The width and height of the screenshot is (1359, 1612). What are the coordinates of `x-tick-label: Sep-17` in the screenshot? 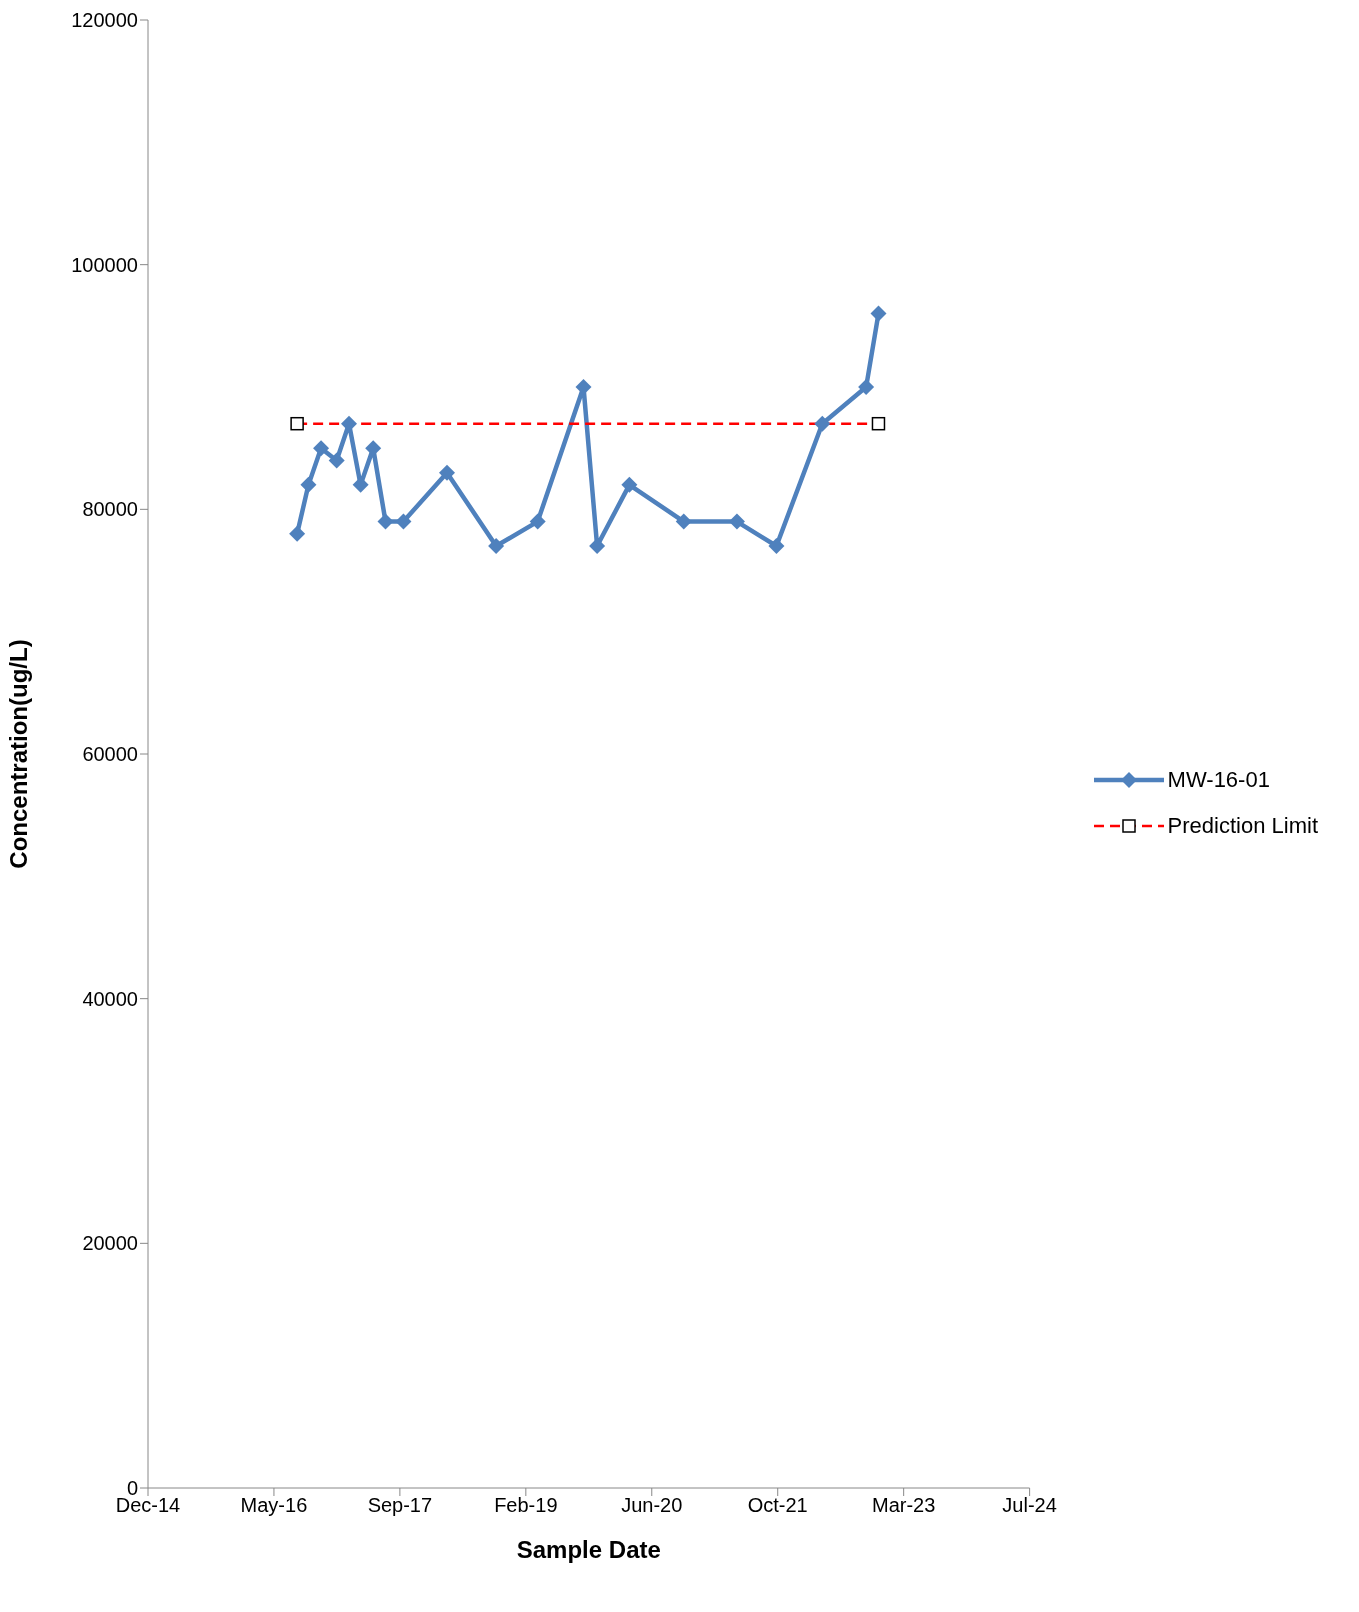 It's located at (400, 1505).